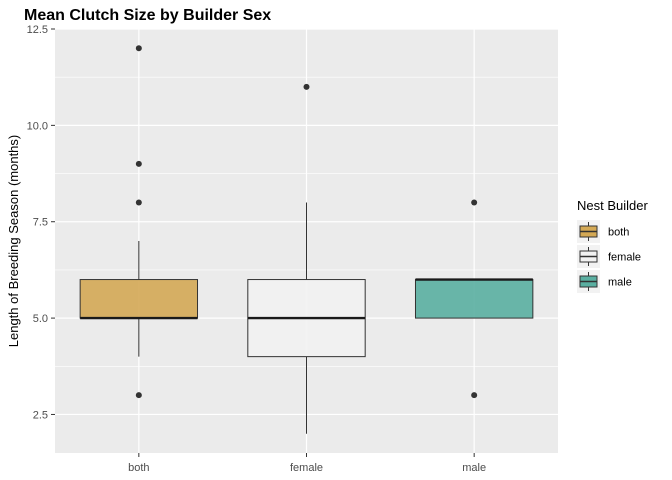 Image resolution: width=672 pixels, height=480 pixels. What do you see at coordinates (138, 468) in the screenshot?
I see `x-tick-label: both` at bounding box center [138, 468].